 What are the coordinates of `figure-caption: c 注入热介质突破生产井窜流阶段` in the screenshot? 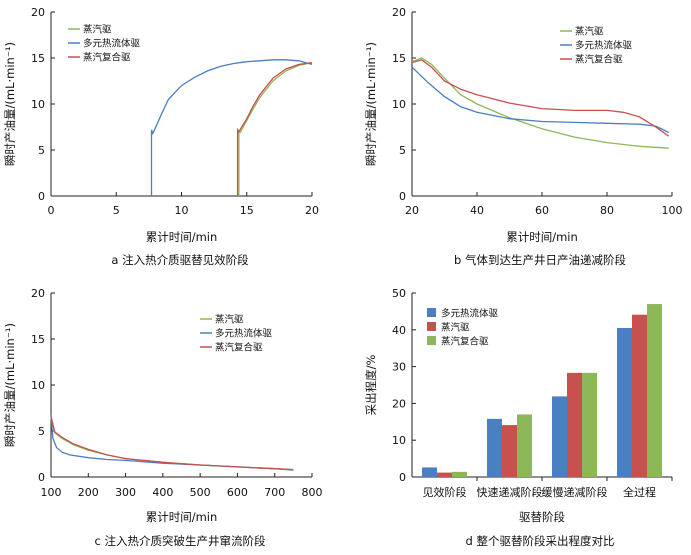 It's located at (180, 541).